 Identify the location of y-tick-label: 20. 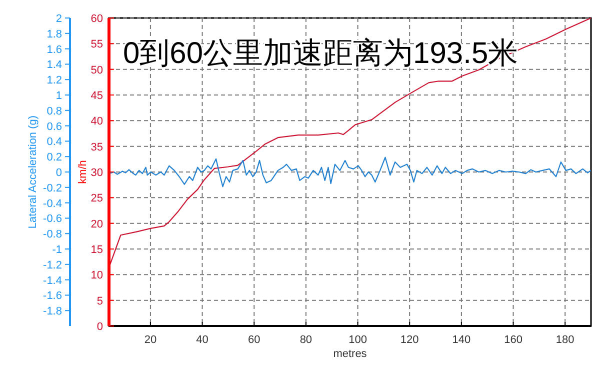
(96, 224).